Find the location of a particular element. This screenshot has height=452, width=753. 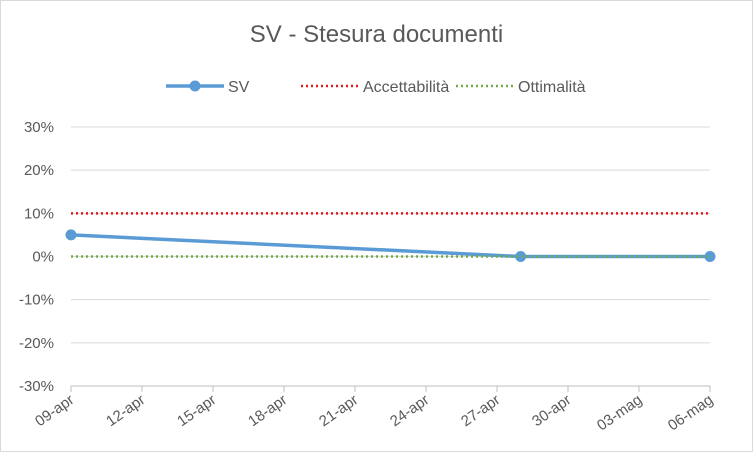

chart-title: SV - Stesura documenti is located at coordinates (376, 34).